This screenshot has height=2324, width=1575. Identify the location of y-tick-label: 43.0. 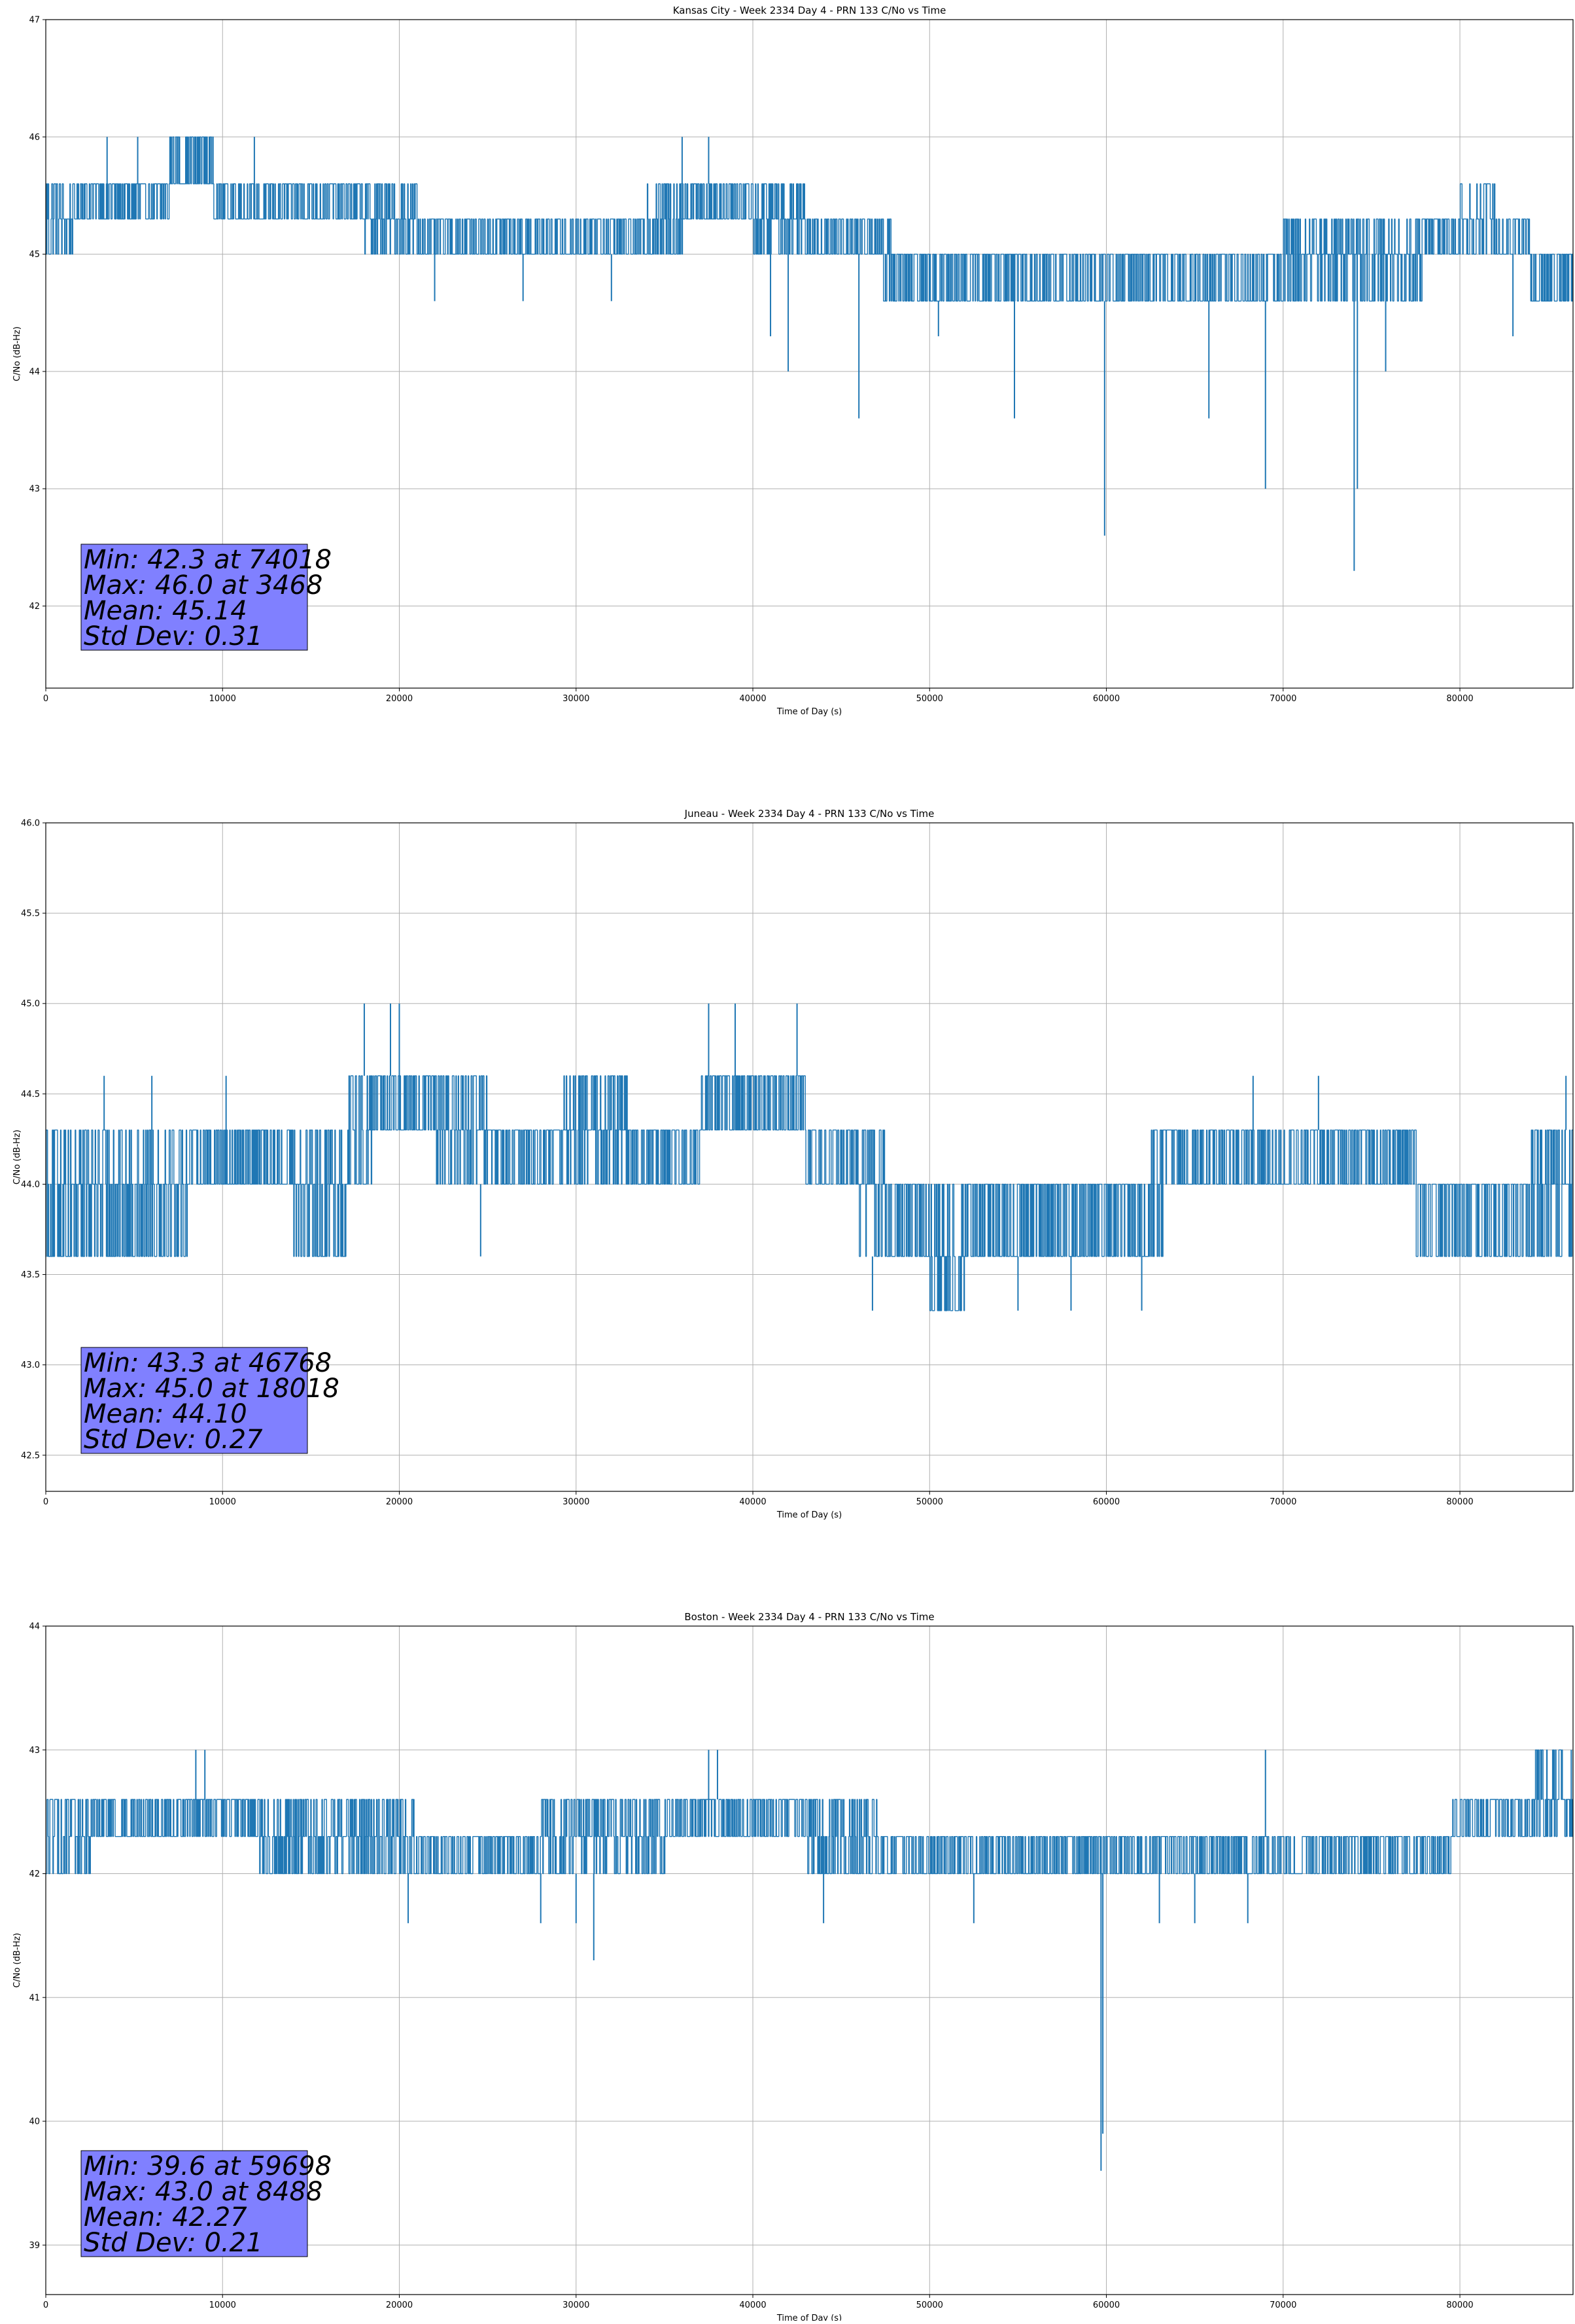
(31, 1365).